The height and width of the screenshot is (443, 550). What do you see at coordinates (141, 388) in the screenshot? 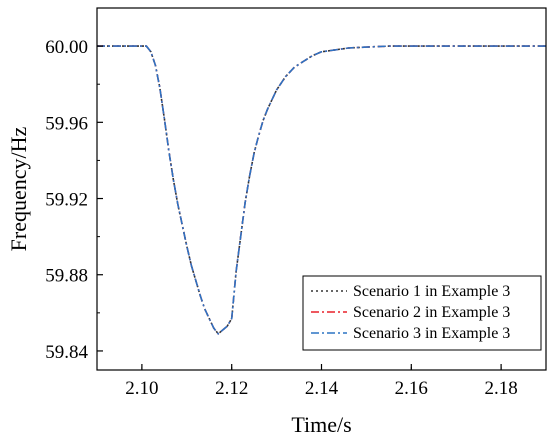
I see `x-tick-label: 2.10` at bounding box center [141, 388].